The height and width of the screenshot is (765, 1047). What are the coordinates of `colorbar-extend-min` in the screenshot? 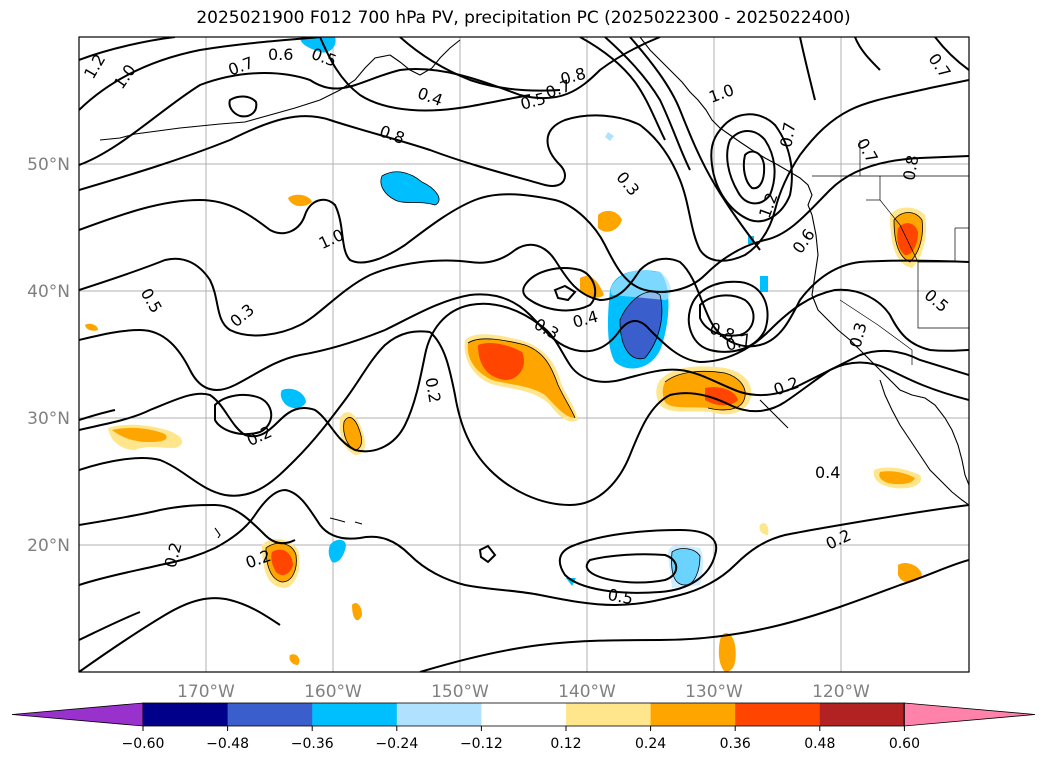 It's located at (77, 714).